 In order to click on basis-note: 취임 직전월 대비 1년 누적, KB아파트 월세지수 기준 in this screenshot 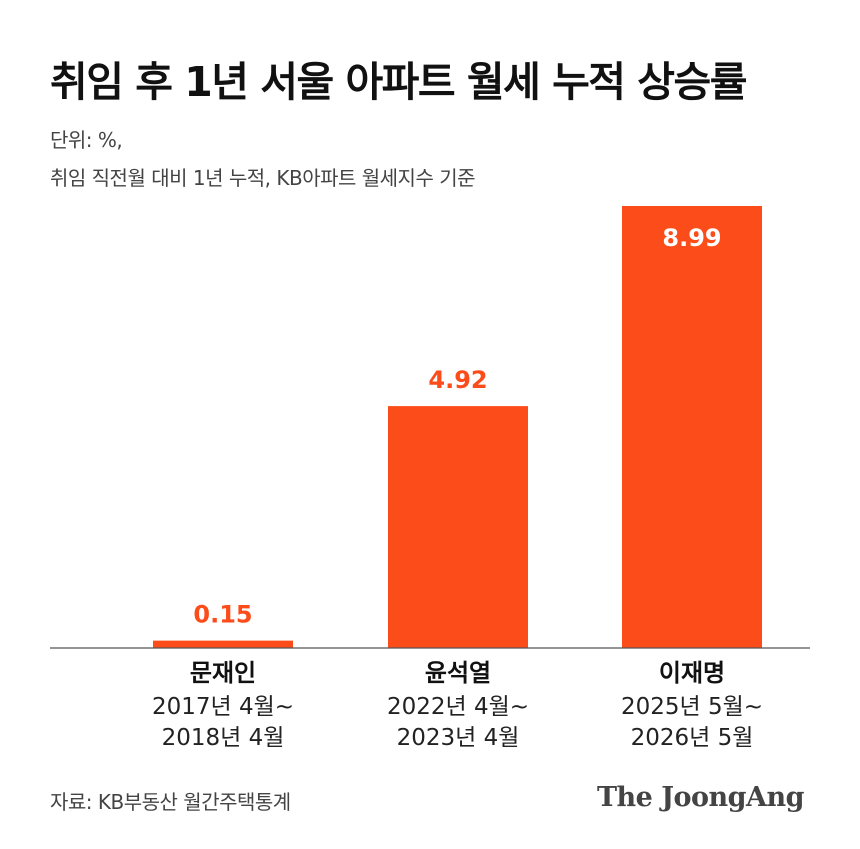, I will do `click(263, 178)`.